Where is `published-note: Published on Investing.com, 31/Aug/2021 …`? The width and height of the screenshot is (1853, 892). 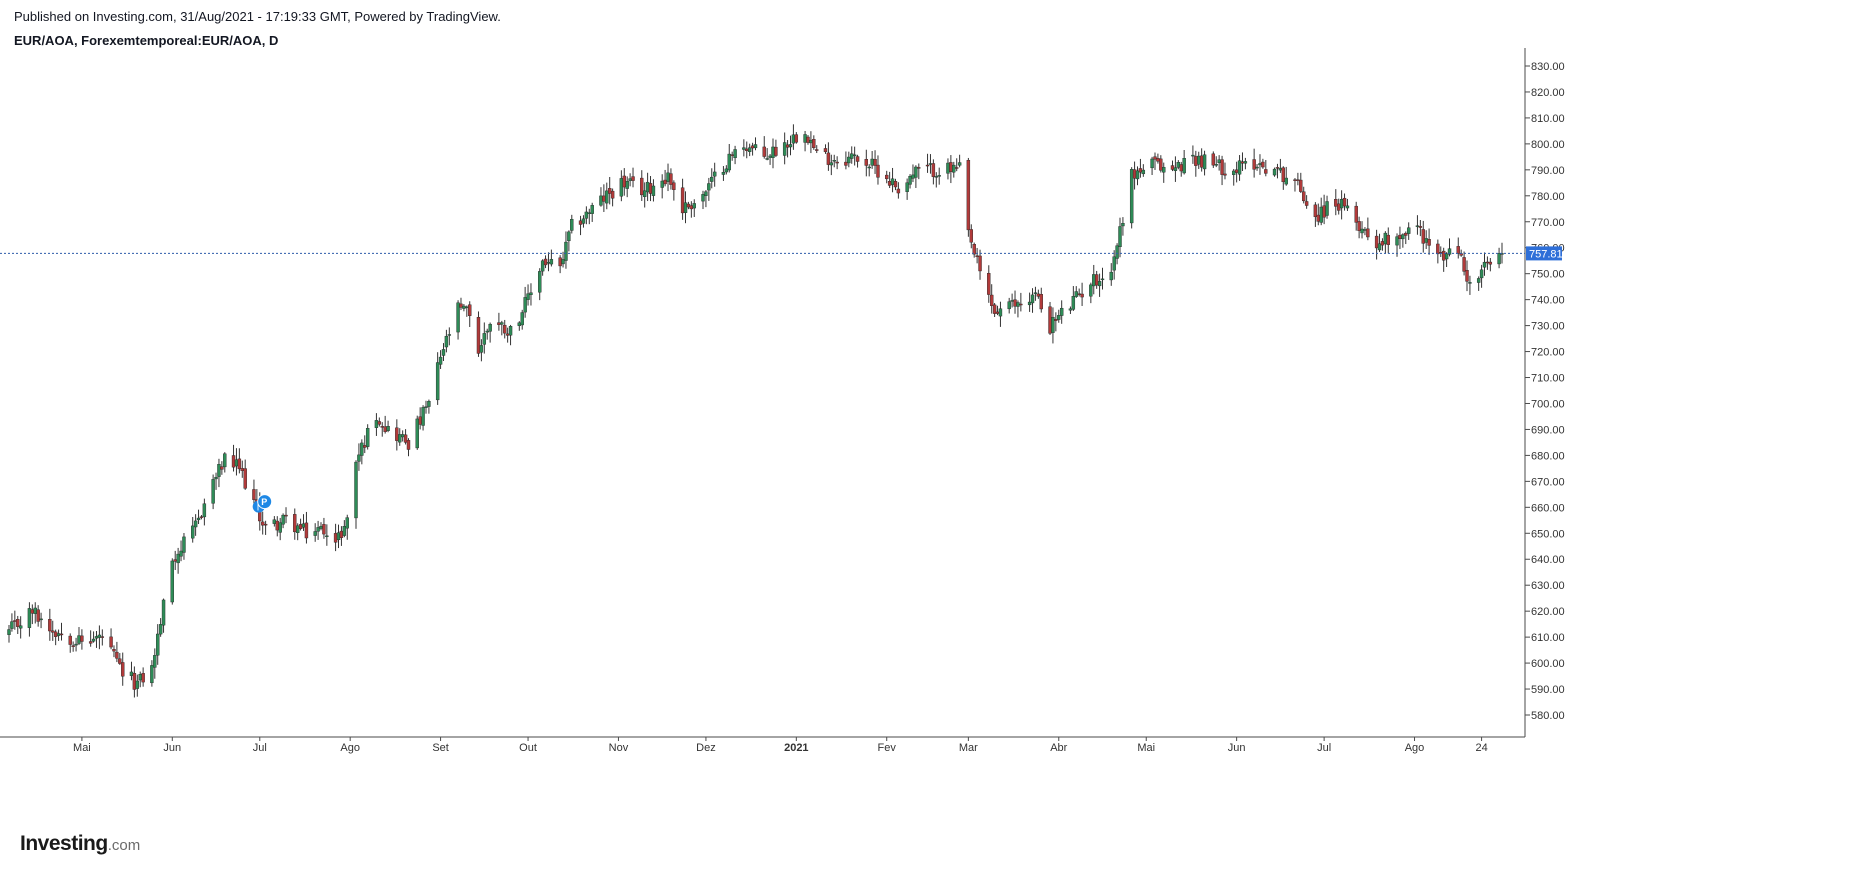
published-note: Published on Investing.com, 31/Aug/2021 … is located at coordinates (257, 16).